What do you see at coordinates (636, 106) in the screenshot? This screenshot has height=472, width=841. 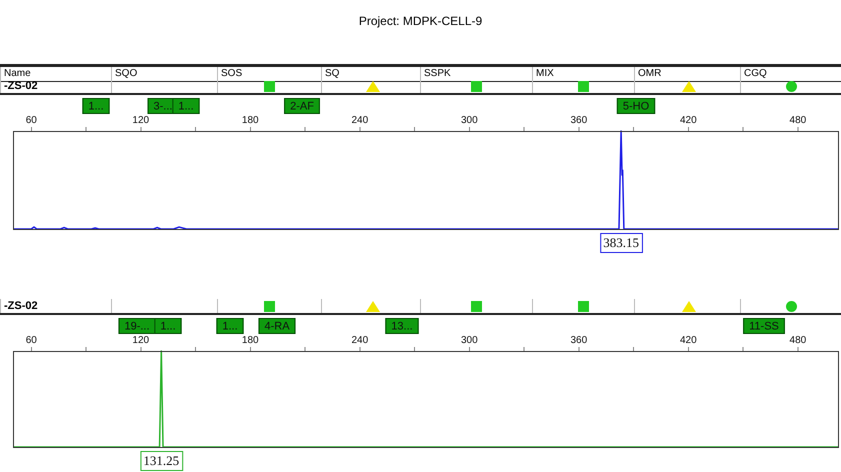 I see `text: 5-HO` at bounding box center [636, 106].